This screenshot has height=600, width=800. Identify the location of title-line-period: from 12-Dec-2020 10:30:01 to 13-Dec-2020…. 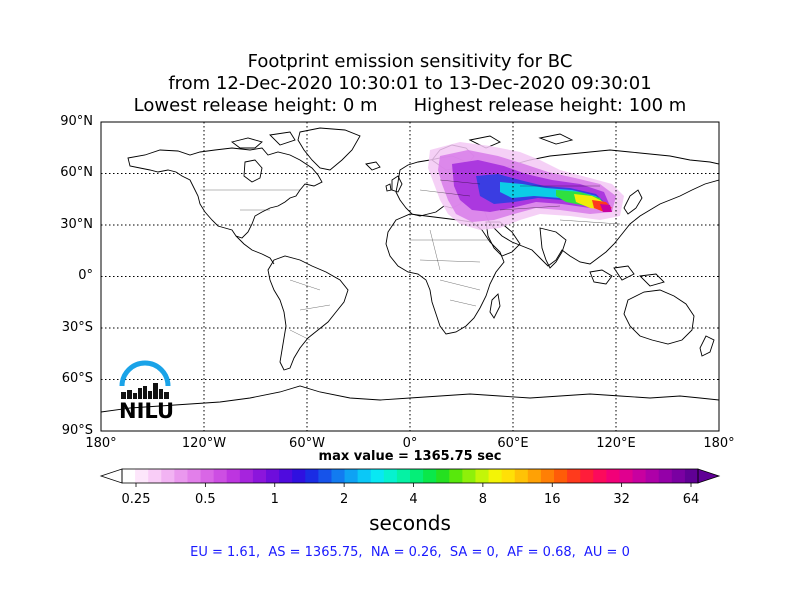
(410, 83).